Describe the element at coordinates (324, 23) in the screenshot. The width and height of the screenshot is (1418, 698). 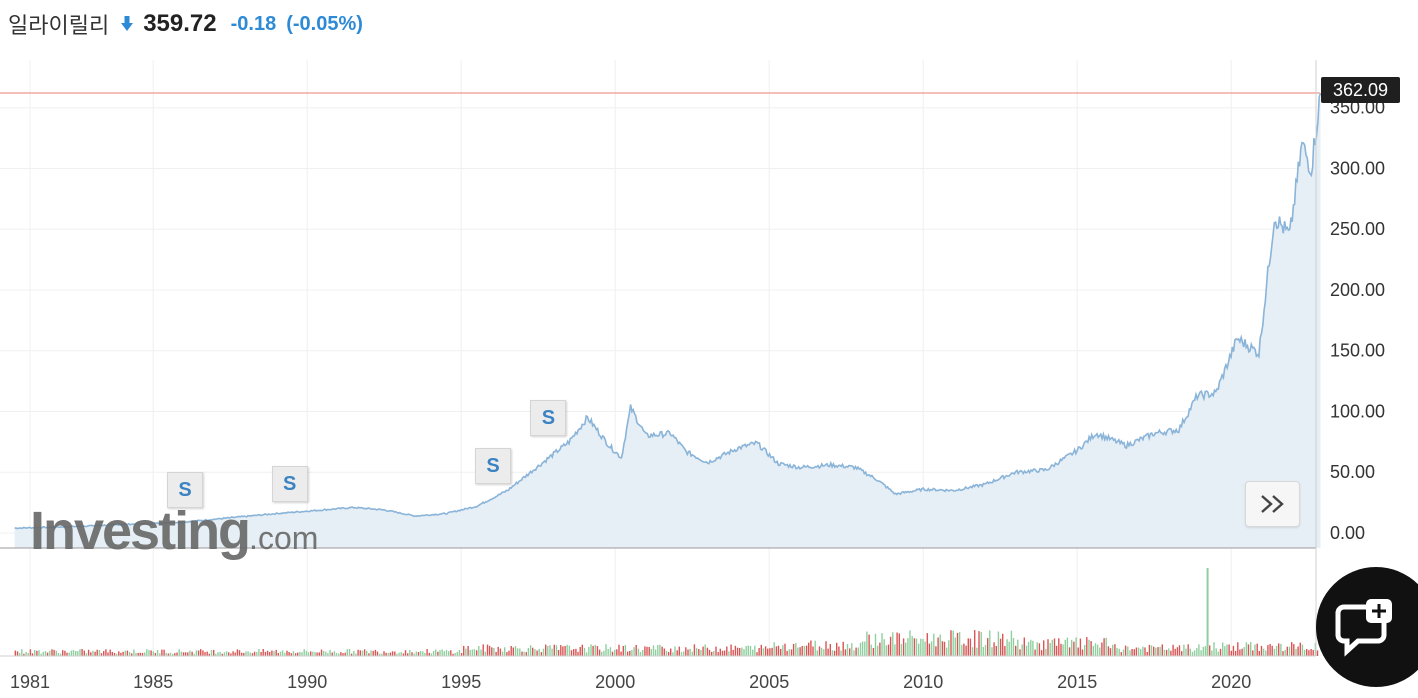
I see `price-change-percent: (-0.05%)` at that location.